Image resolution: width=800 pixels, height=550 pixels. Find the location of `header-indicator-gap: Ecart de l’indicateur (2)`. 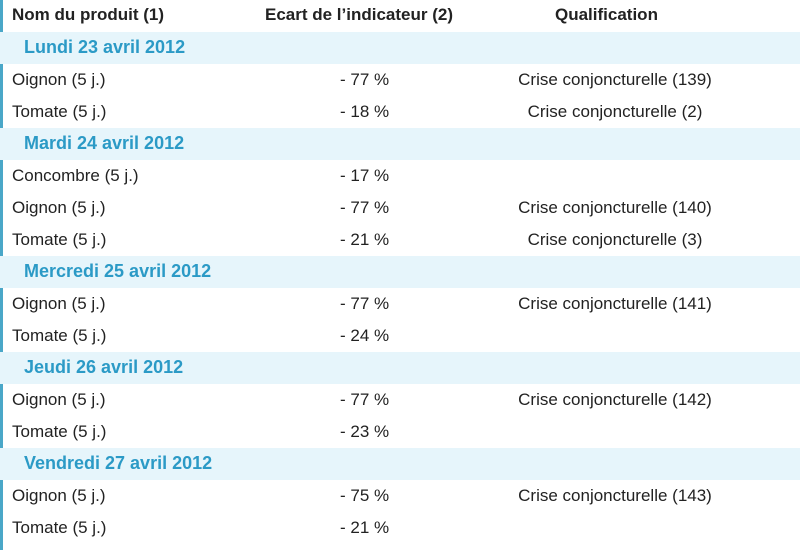

header-indicator-gap: Ecart de l’indicateur (2) is located at coordinates (359, 14).